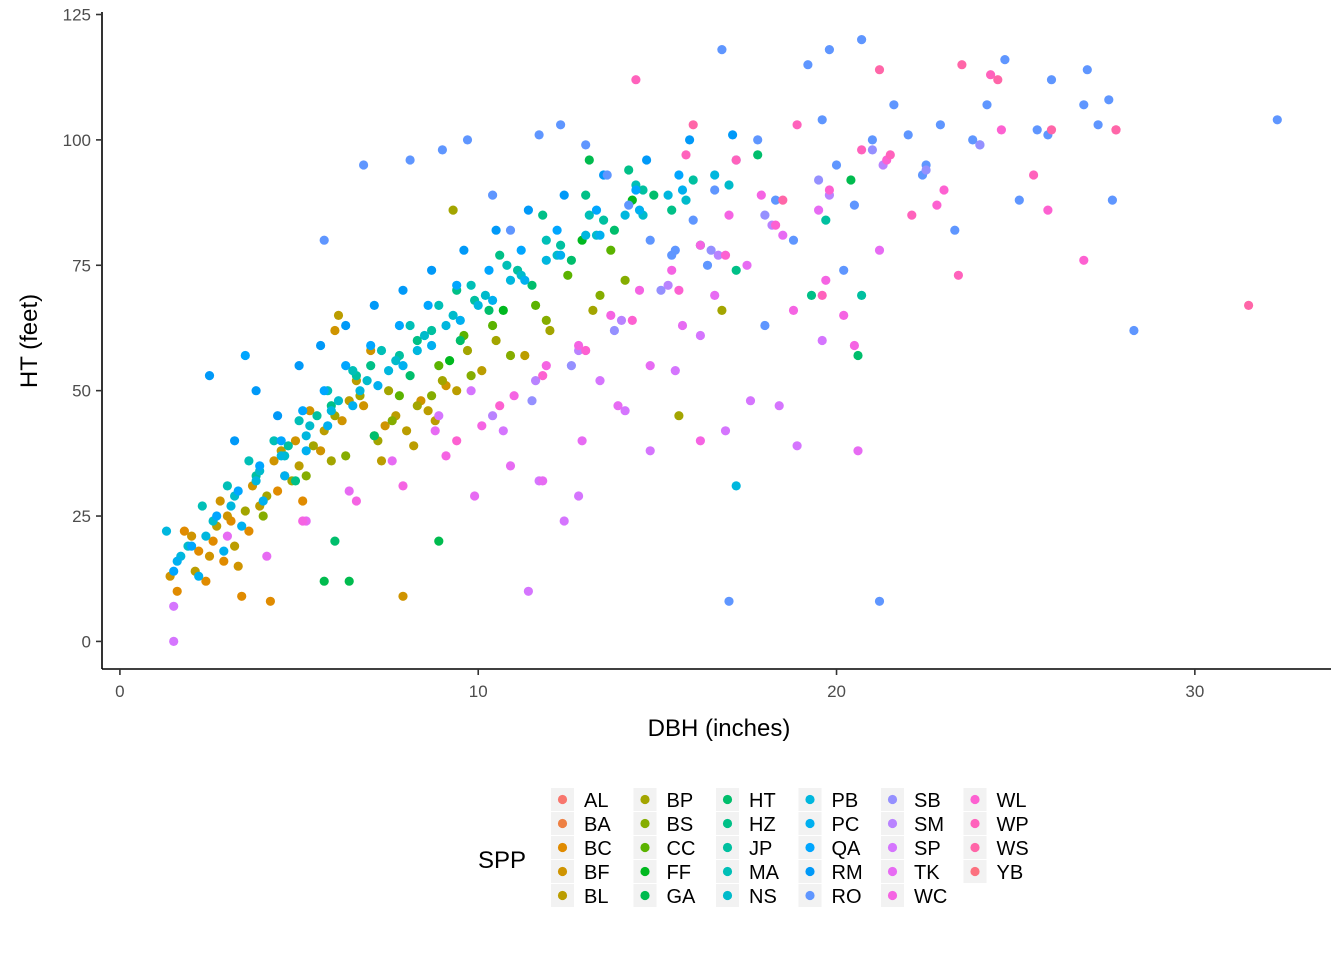  I want to click on x-axis-title: DBH (inches), so click(719, 728).